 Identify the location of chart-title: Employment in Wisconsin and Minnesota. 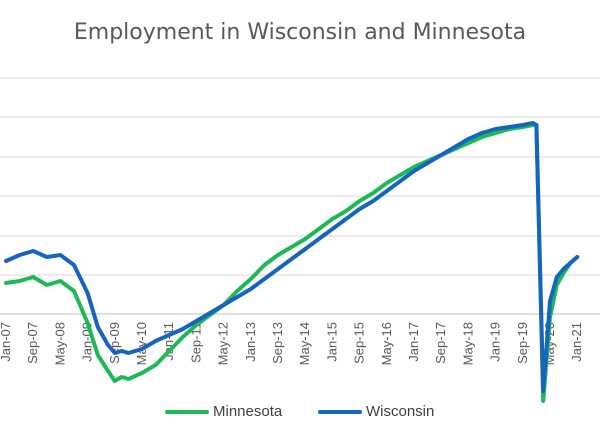
(300, 32).